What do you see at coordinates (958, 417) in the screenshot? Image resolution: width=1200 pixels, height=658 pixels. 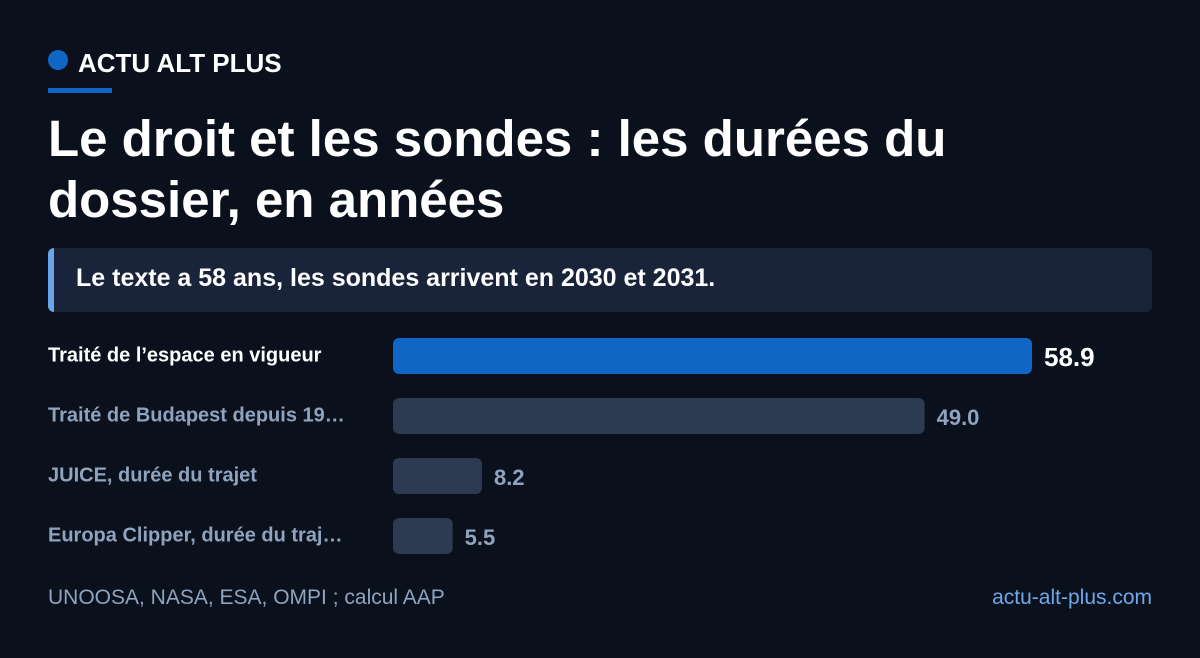 I see `value-label: 49.0` at bounding box center [958, 417].